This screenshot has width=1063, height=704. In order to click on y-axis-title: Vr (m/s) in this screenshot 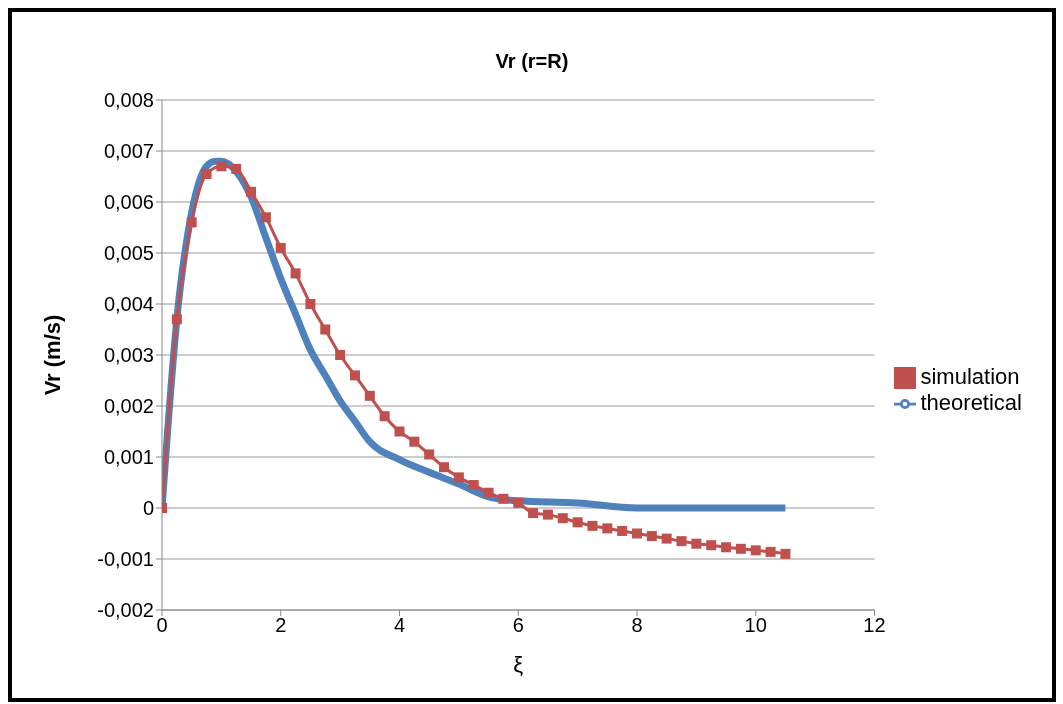, I will do `click(52, 355)`.